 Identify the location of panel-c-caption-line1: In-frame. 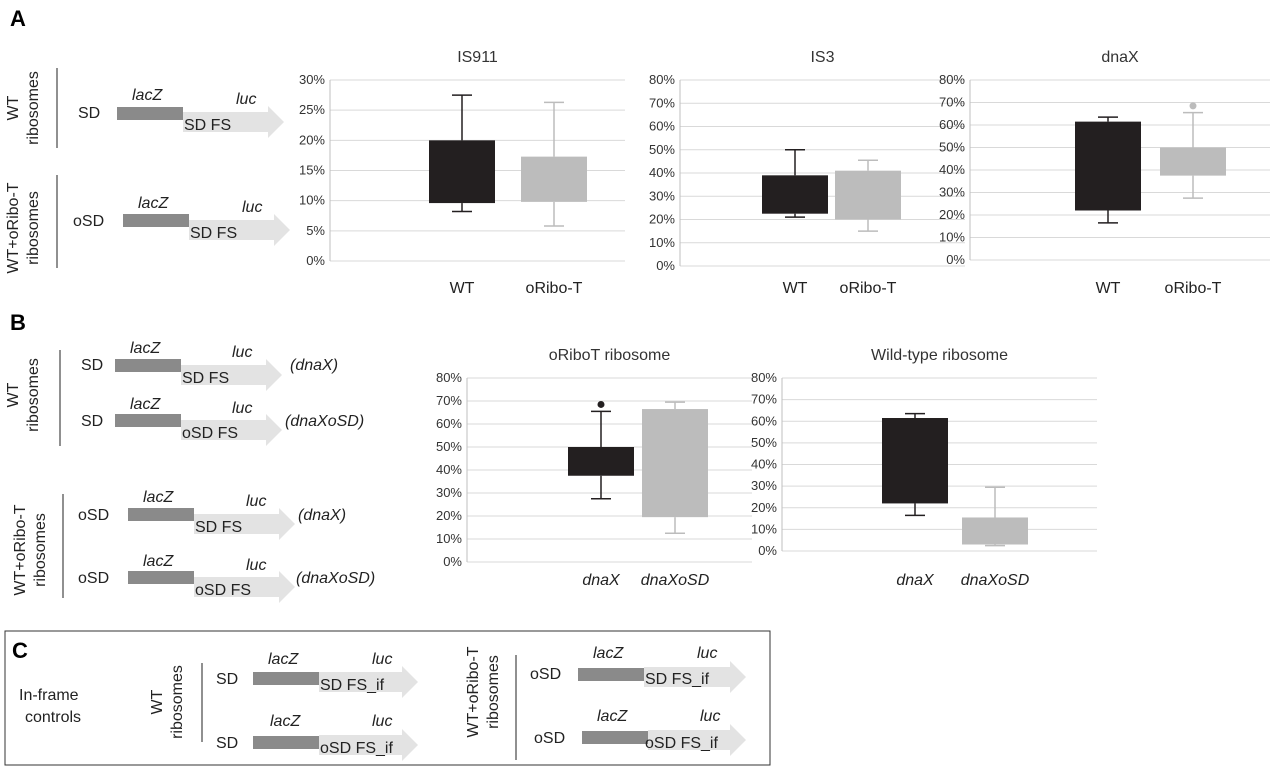
(49, 695).